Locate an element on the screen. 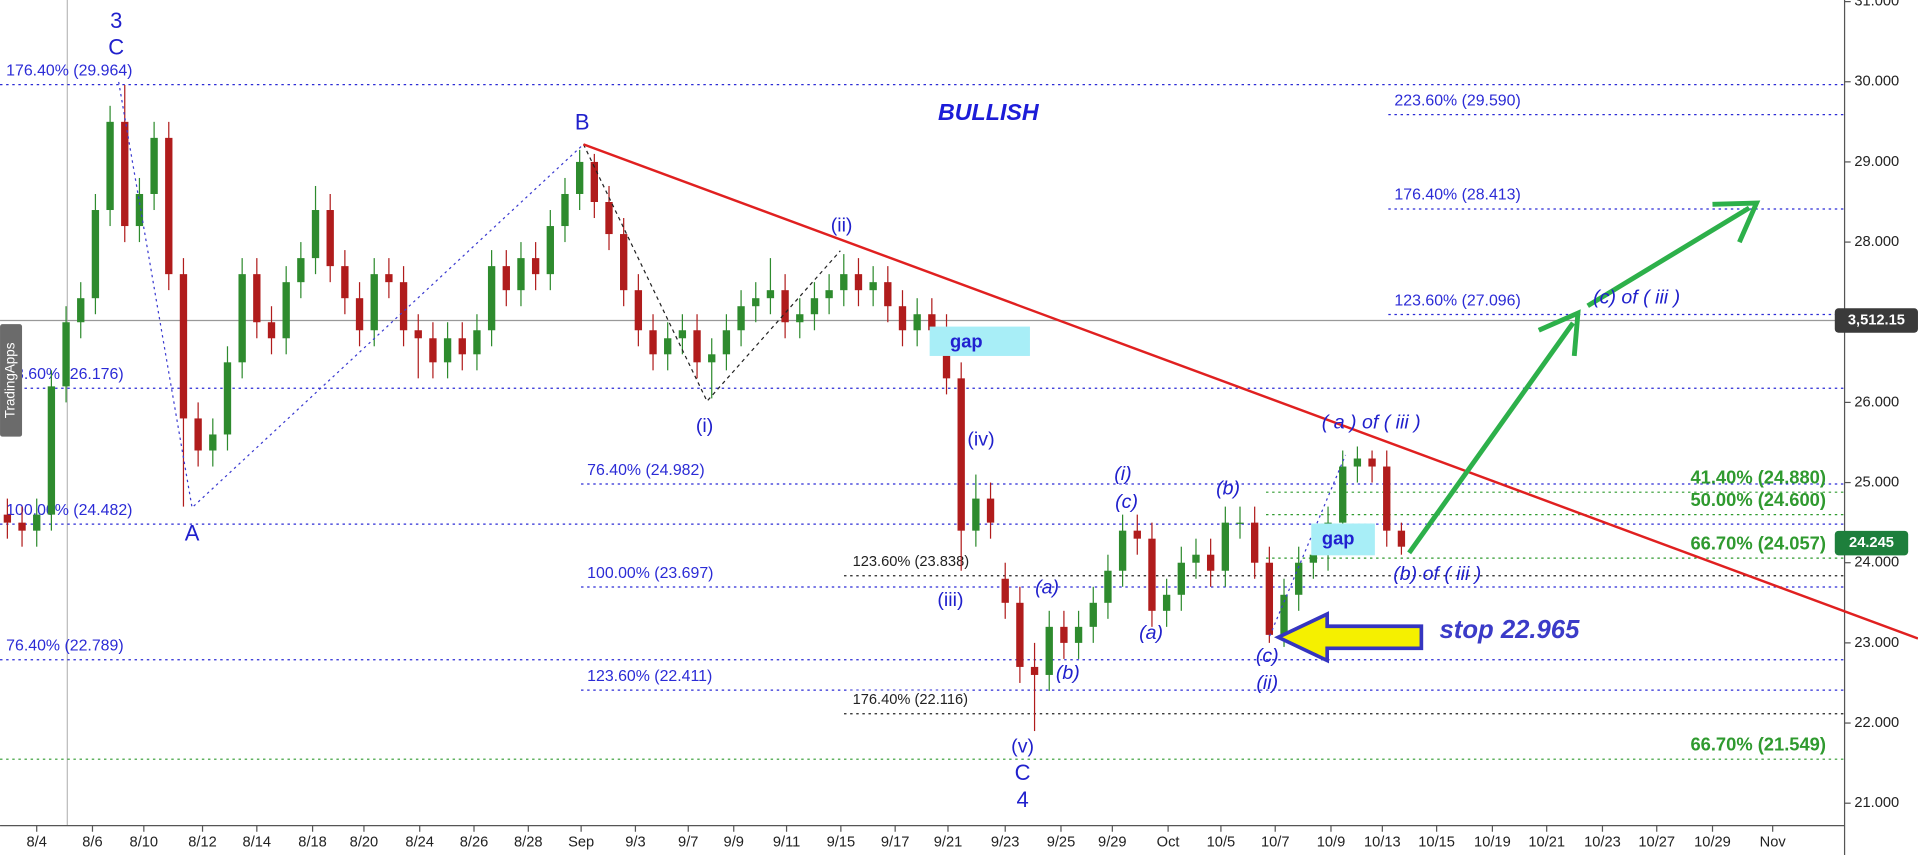 Image resolution: width=1918 pixels, height=855 pixels. y-tick-label: 24.000 is located at coordinates (1876, 563).